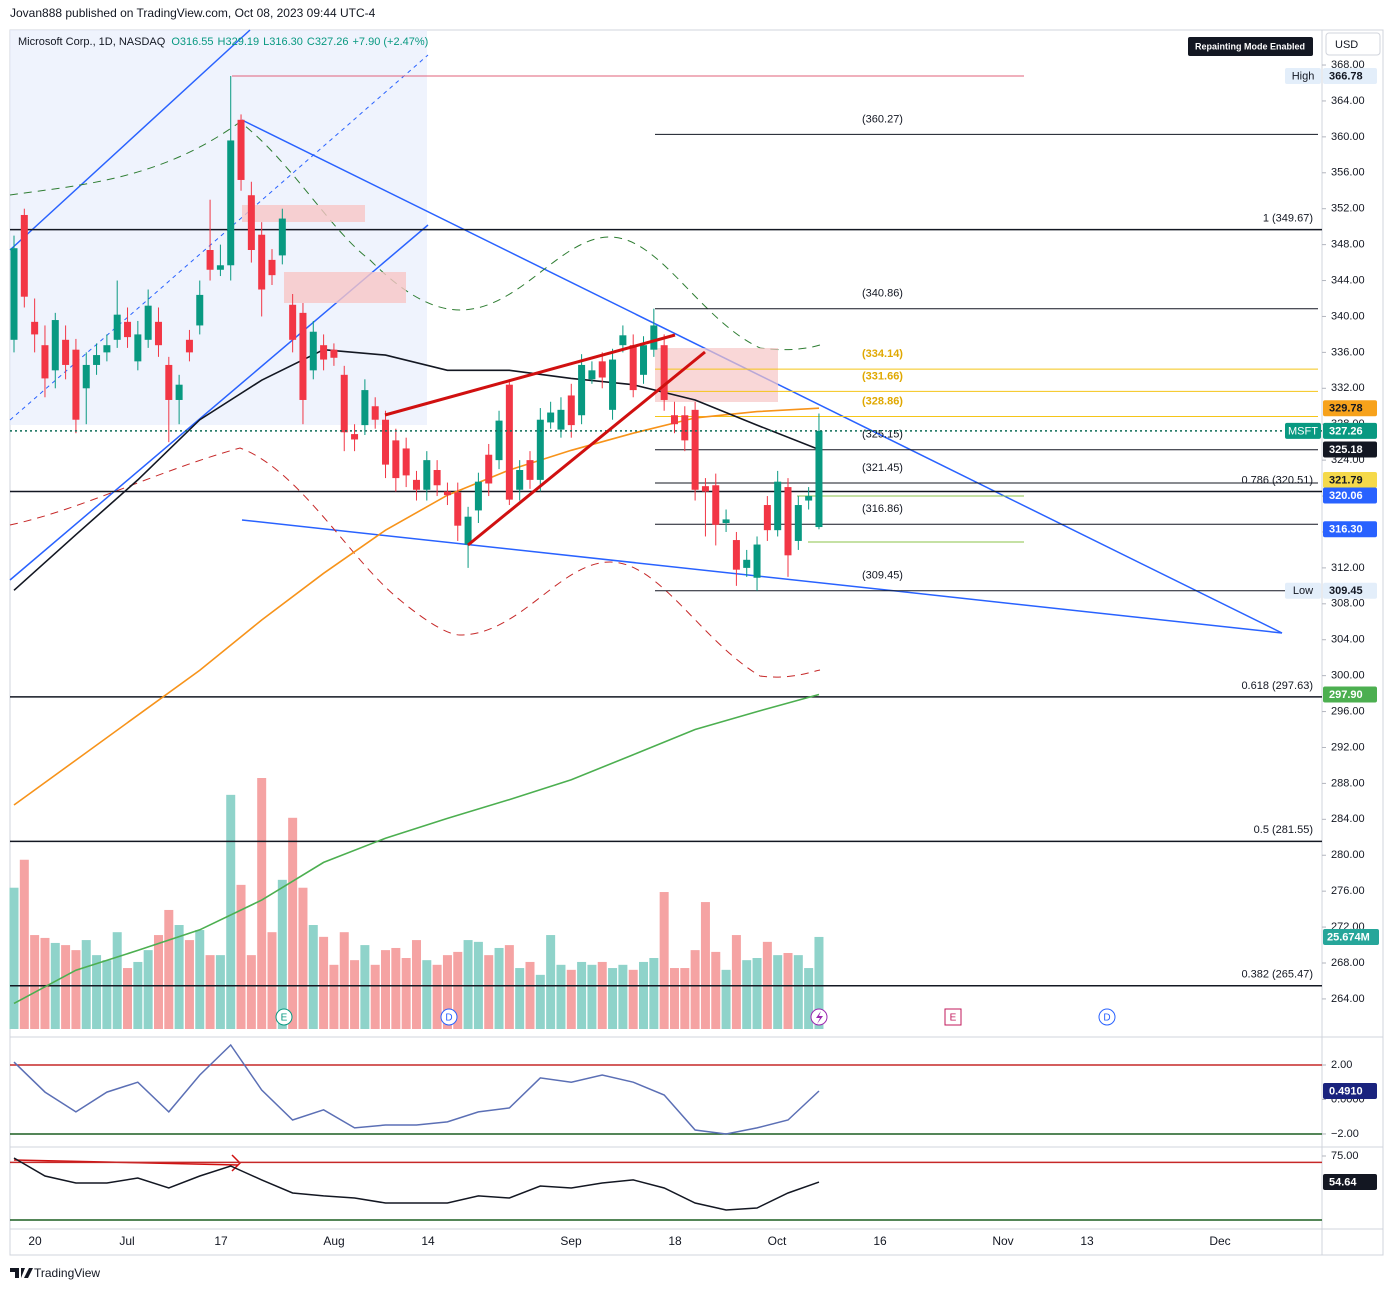 Image resolution: width=1394 pixels, height=1291 pixels. What do you see at coordinates (92, 42) in the screenshot?
I see `symbol-name: Microsoft Corp., 1D, NASDAQ` at bounding box center [92, 42].